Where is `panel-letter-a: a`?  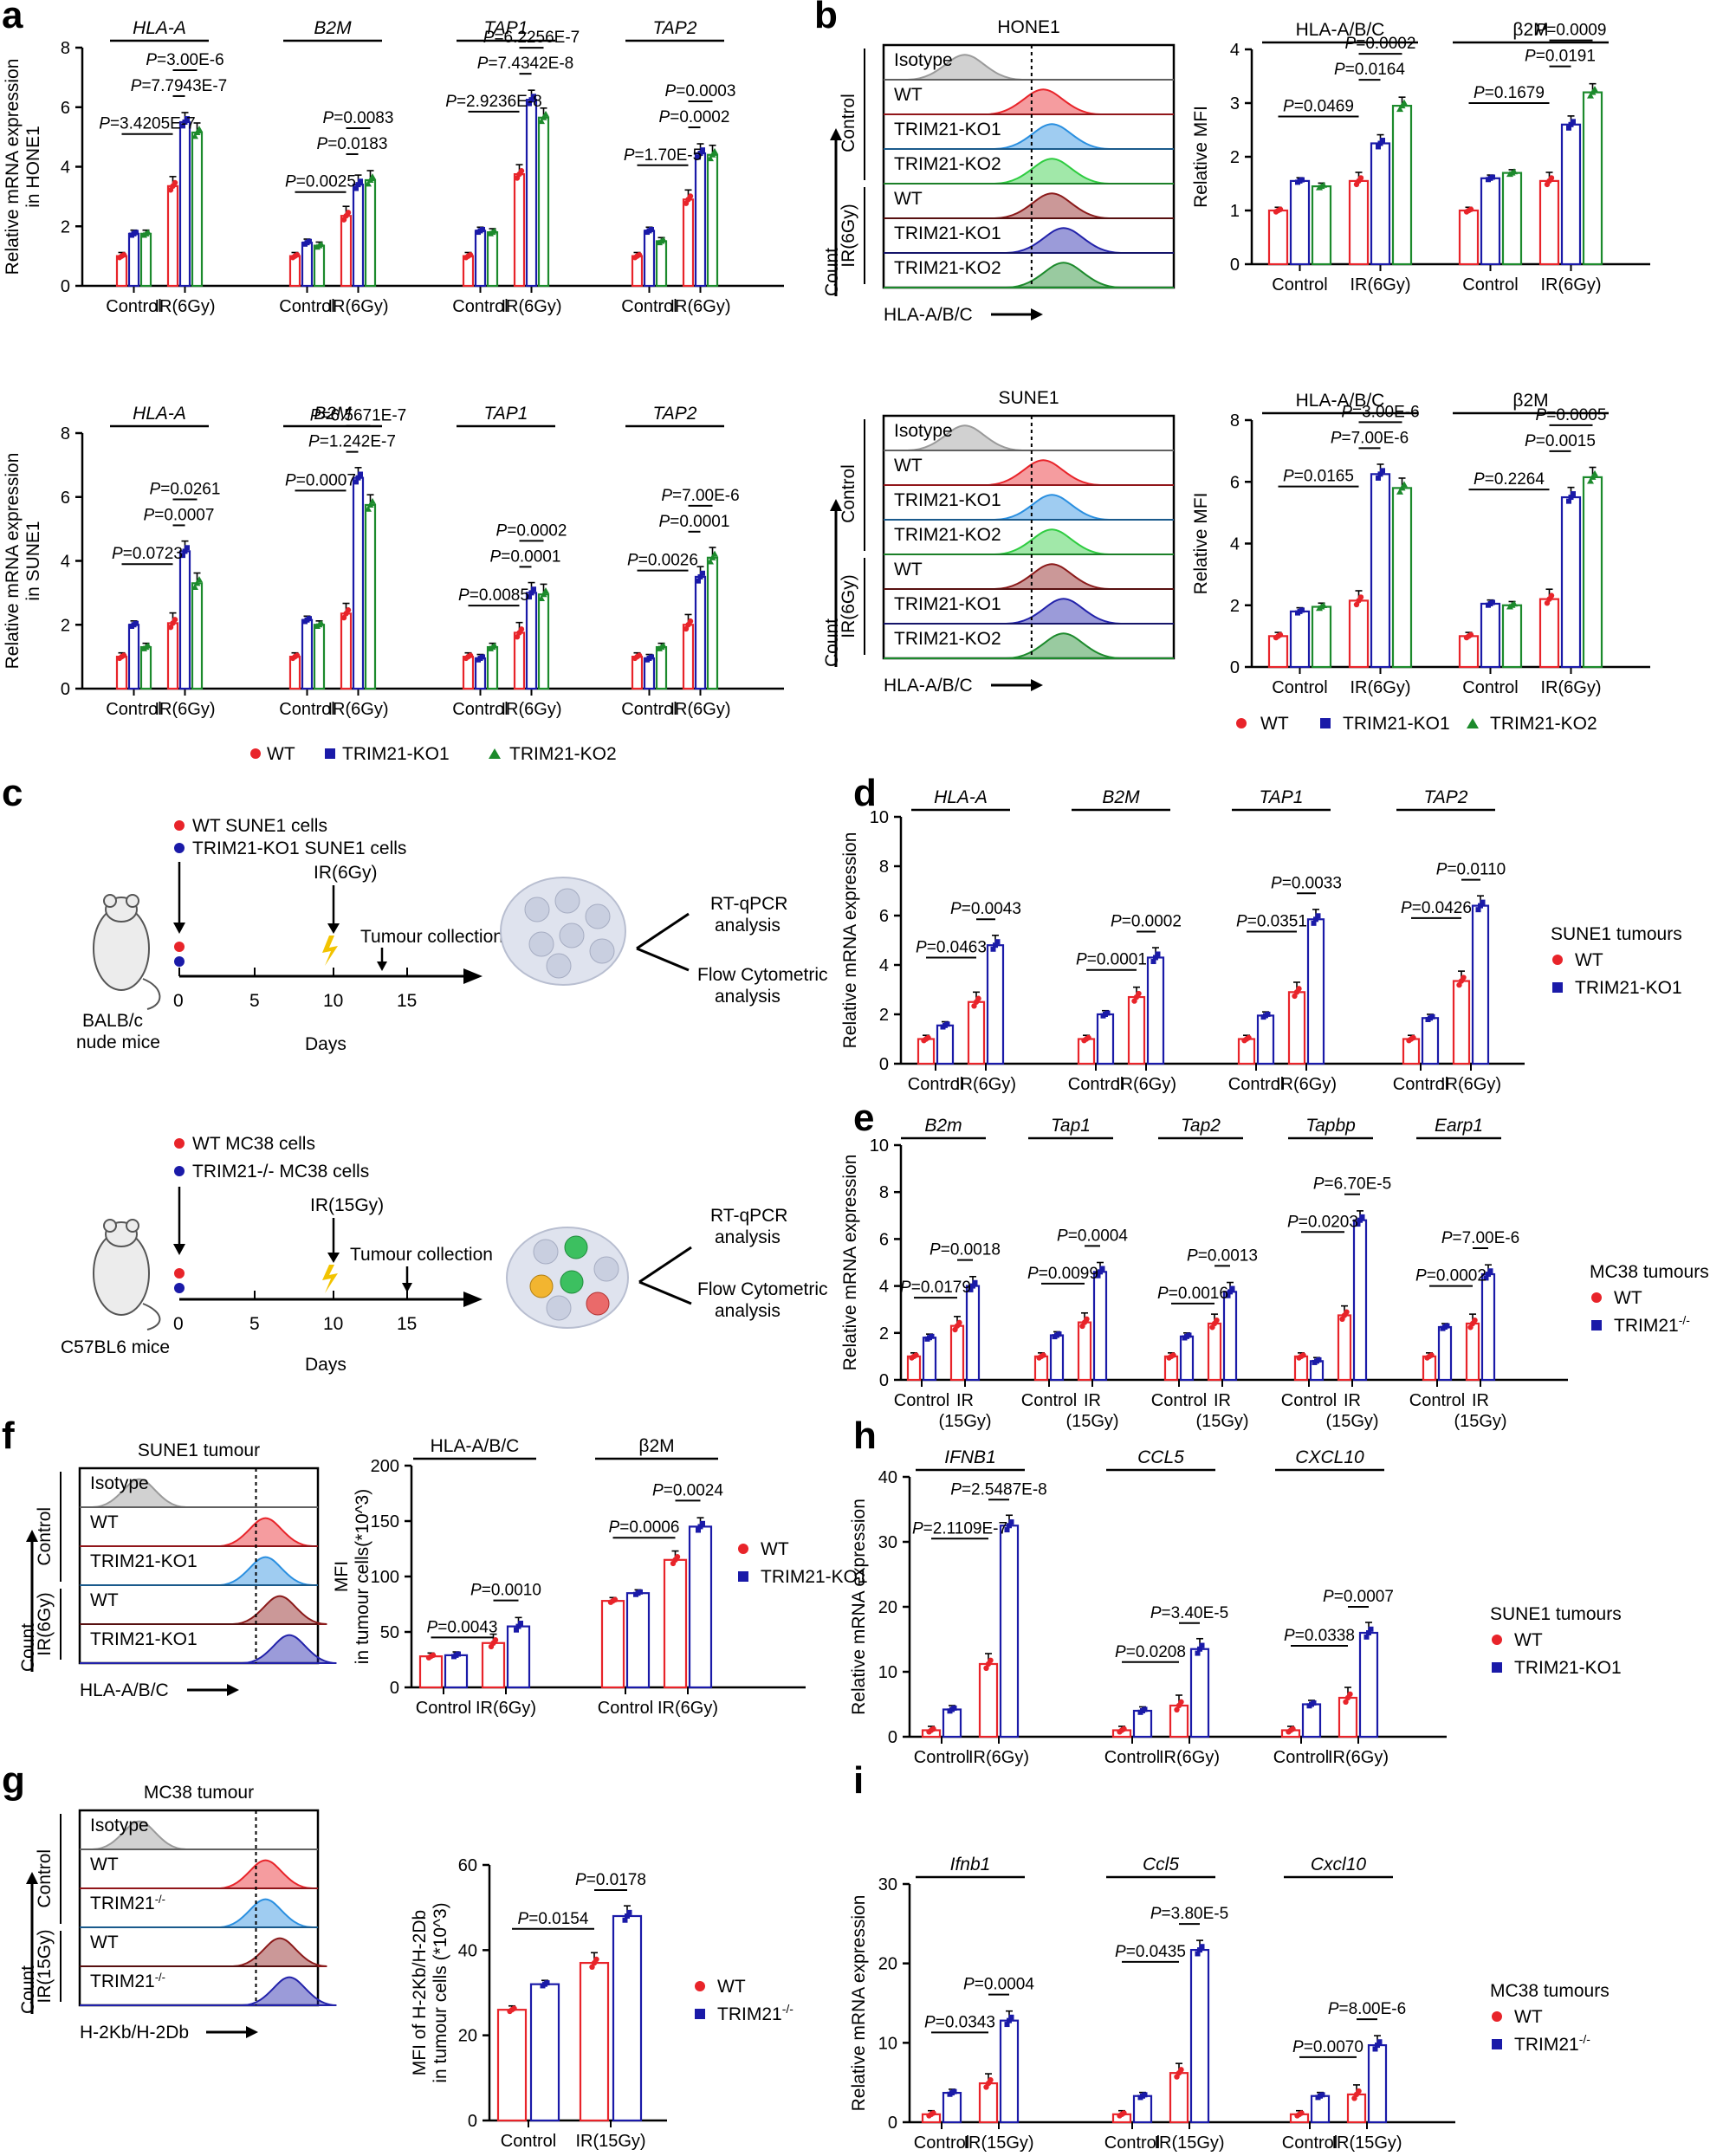 panel-letter-a: a is located at coordinates (12, 18).